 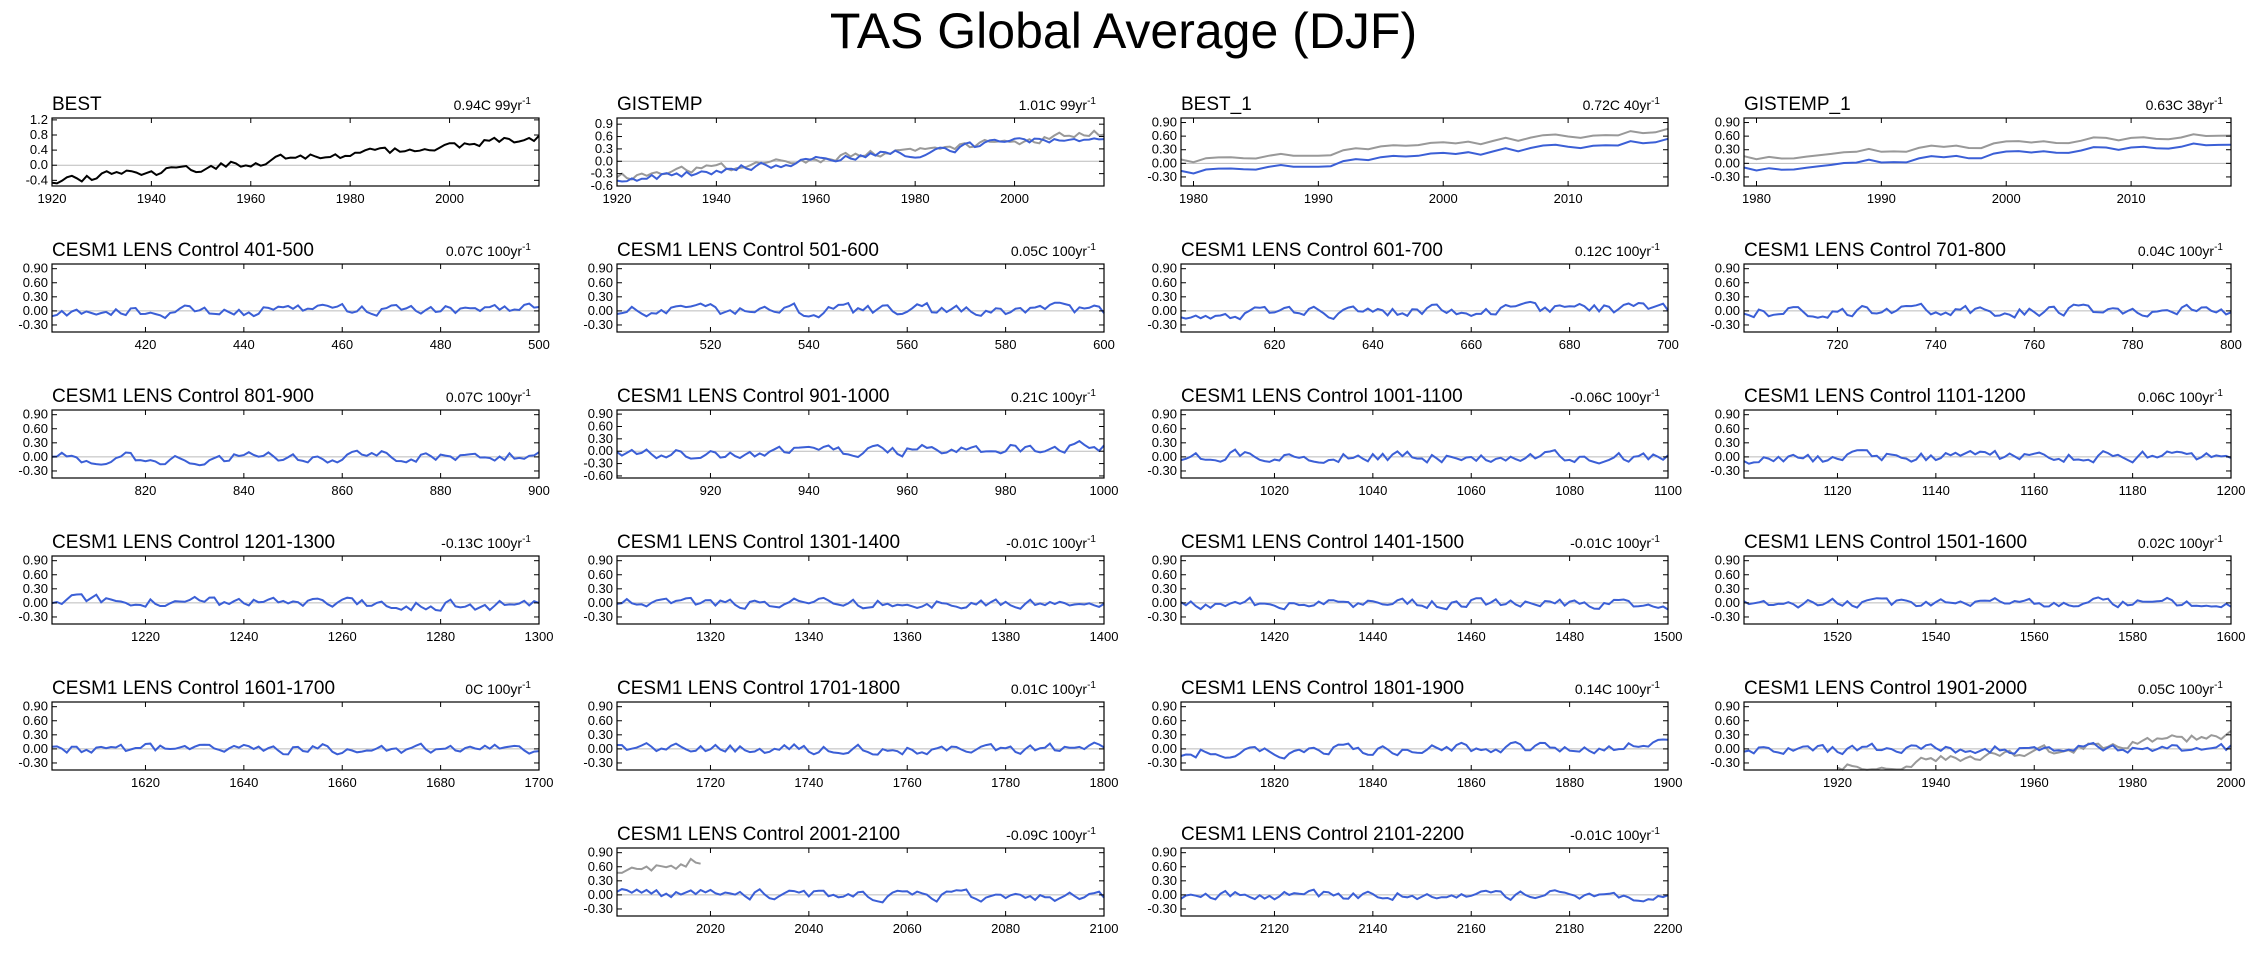 What do you see at coordinates (598, 475) in the screenshot?
I see `y-tick-label: -0.60` at bounding box center [598, 475].